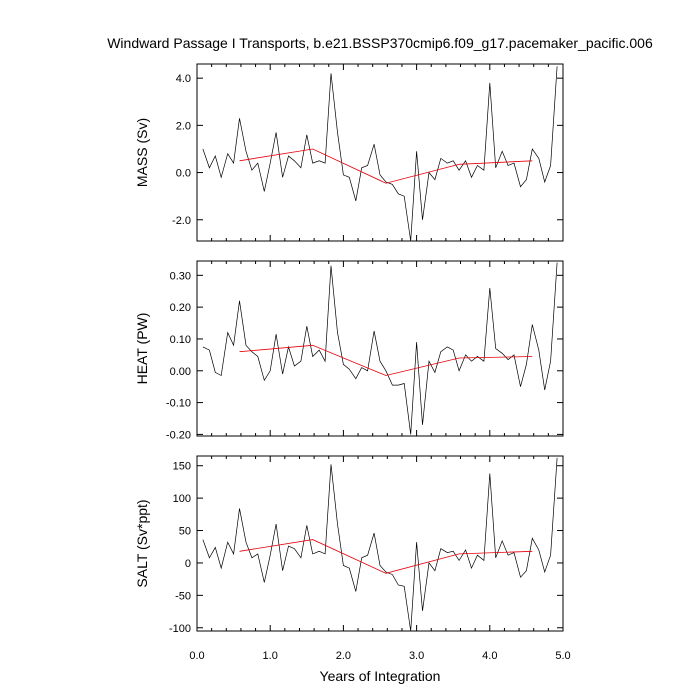 Image resolution: width=700 pixels, height=700 pixels. Describe the element at coordinates (380, 676) in the screenshot. I see `x-axis-label: Years of Integration` at that location.